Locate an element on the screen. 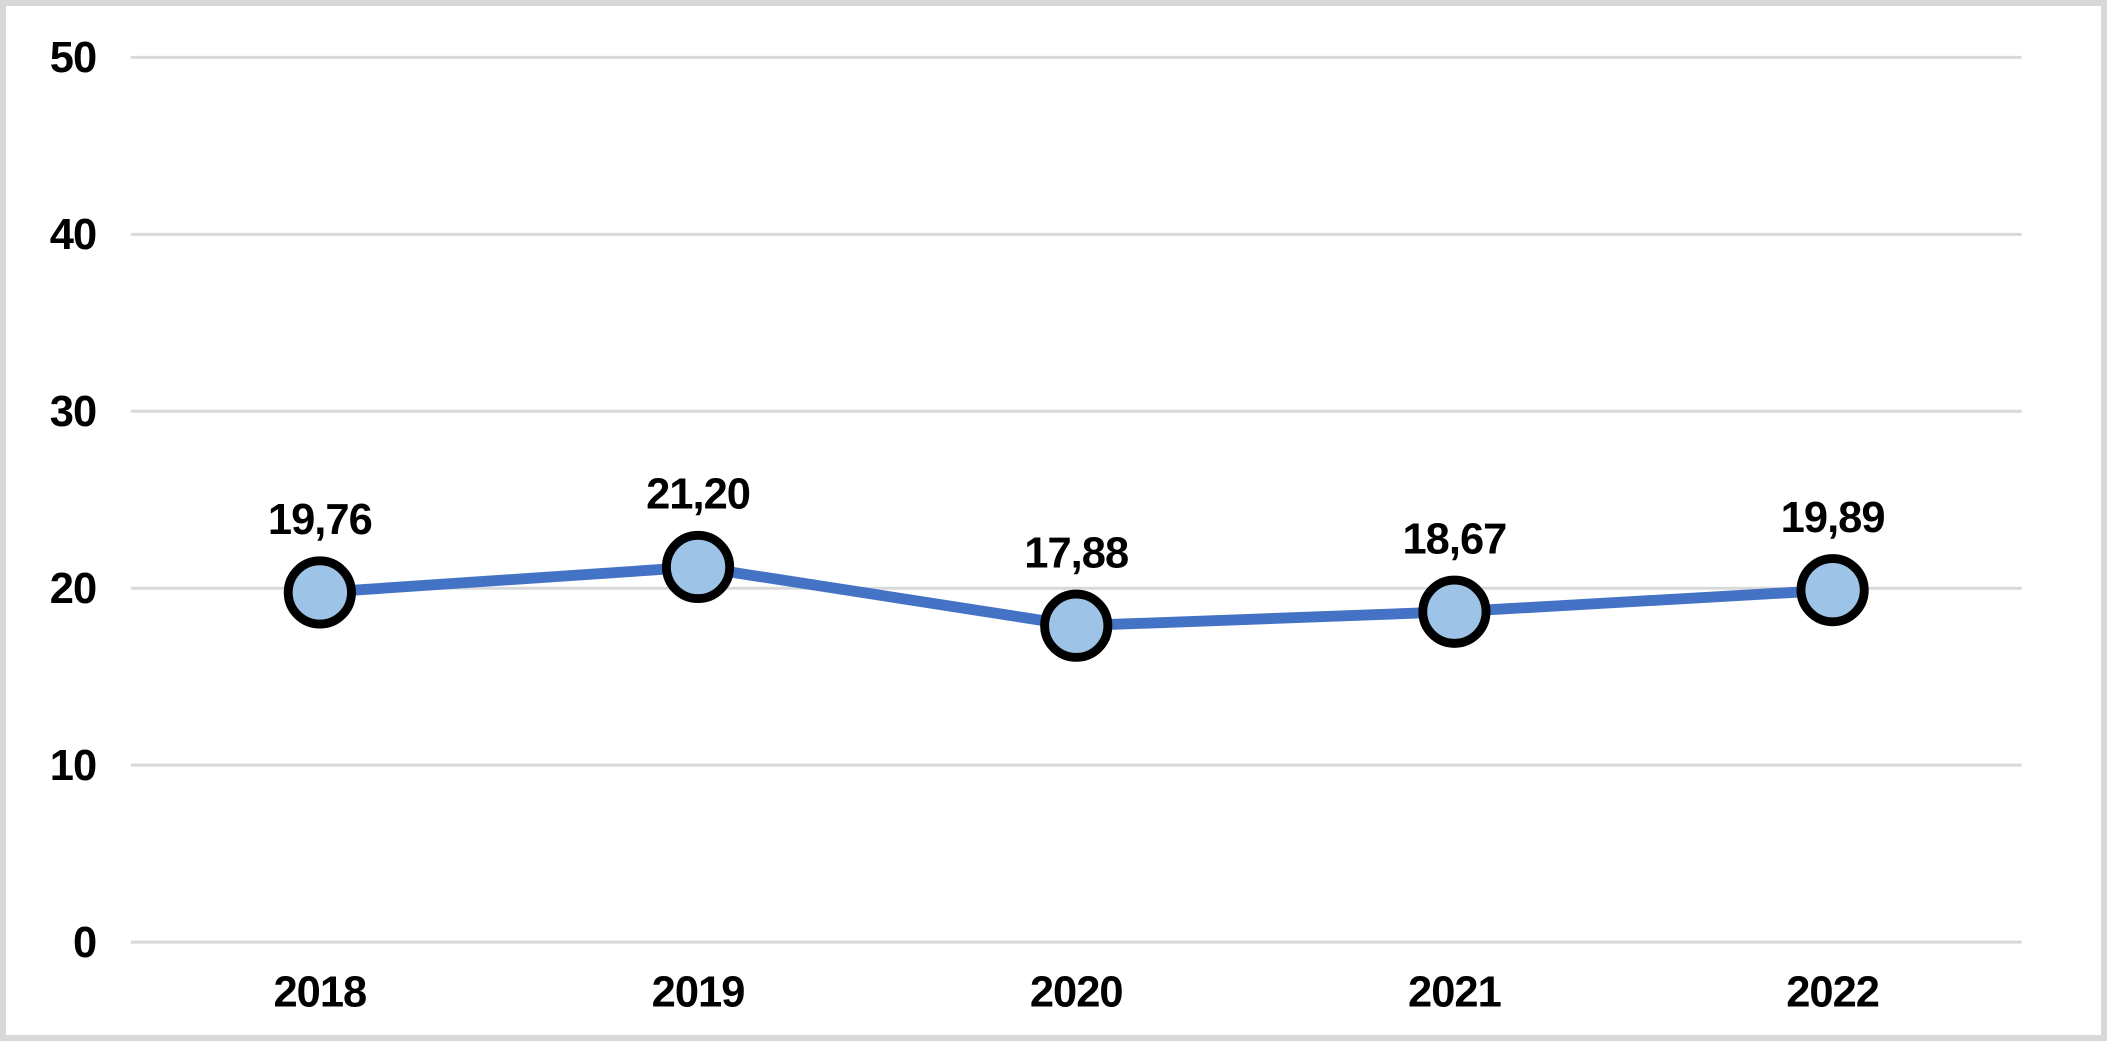  y-axis-tick-label: 40 is located at coordinates (73, 235).